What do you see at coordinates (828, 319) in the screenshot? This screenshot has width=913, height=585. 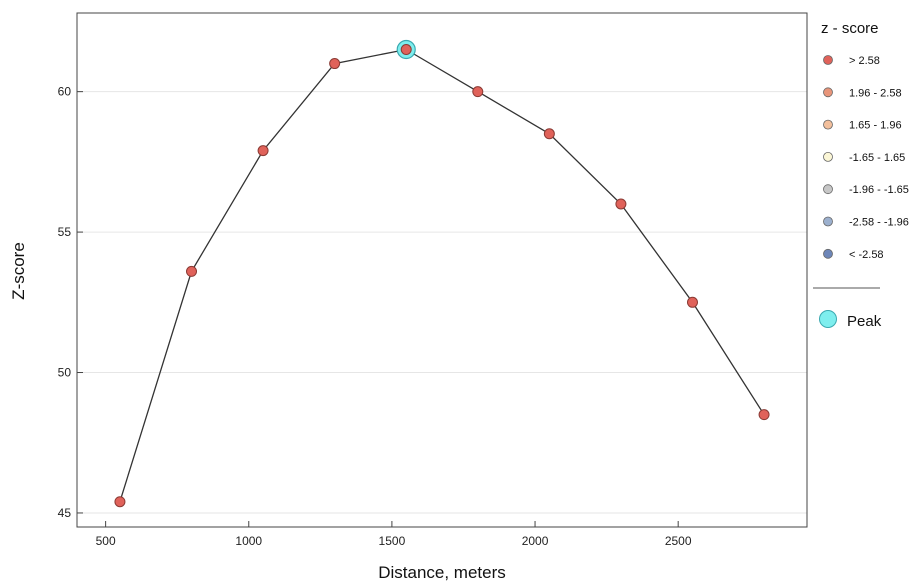 I see `legend-peak-swatch` at bounding box center [828, 319].